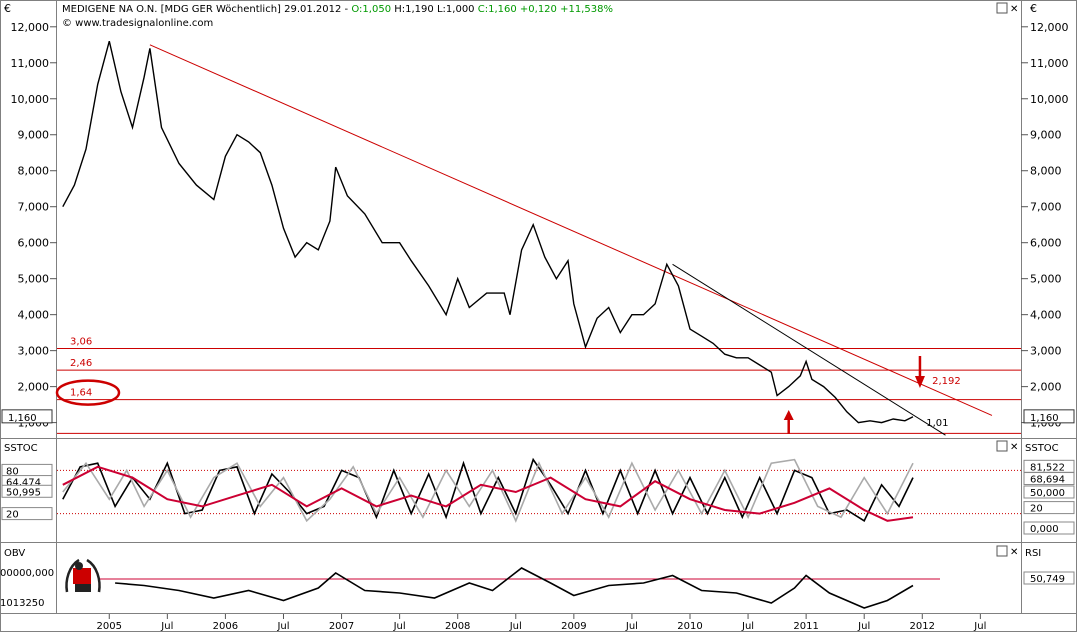 This screenshot has height=632, width=1077. I want to click on x-tick-label: 2009, so click(573, 626).